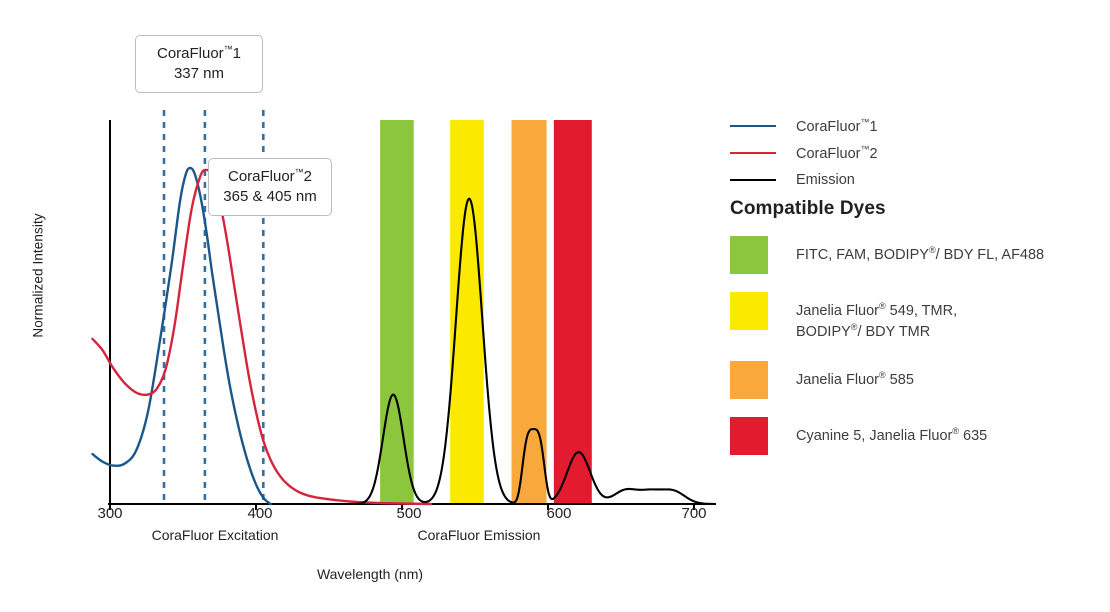  What do you see at coordinates (38, 275) in the screenshot?
I see `y-axis-title: Normalized Intensity` at bounding box center [38, 275].